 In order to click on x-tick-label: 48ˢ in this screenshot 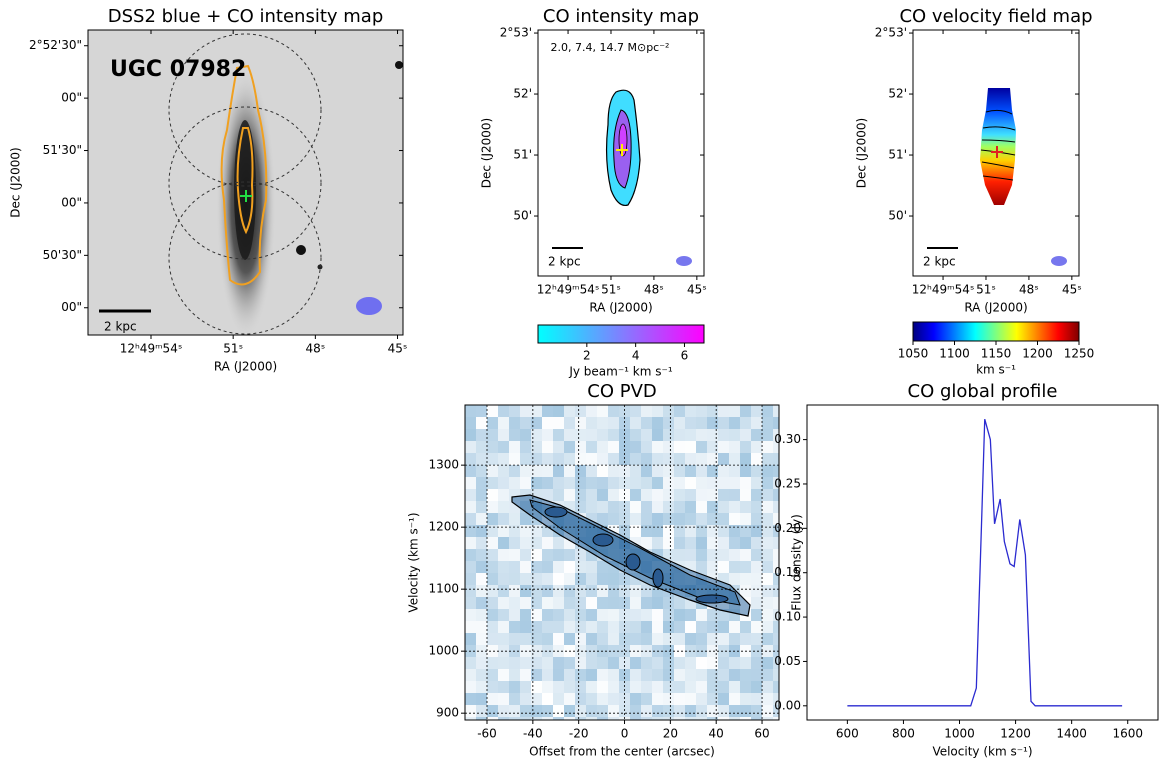, I will do `click(315, 349)`.